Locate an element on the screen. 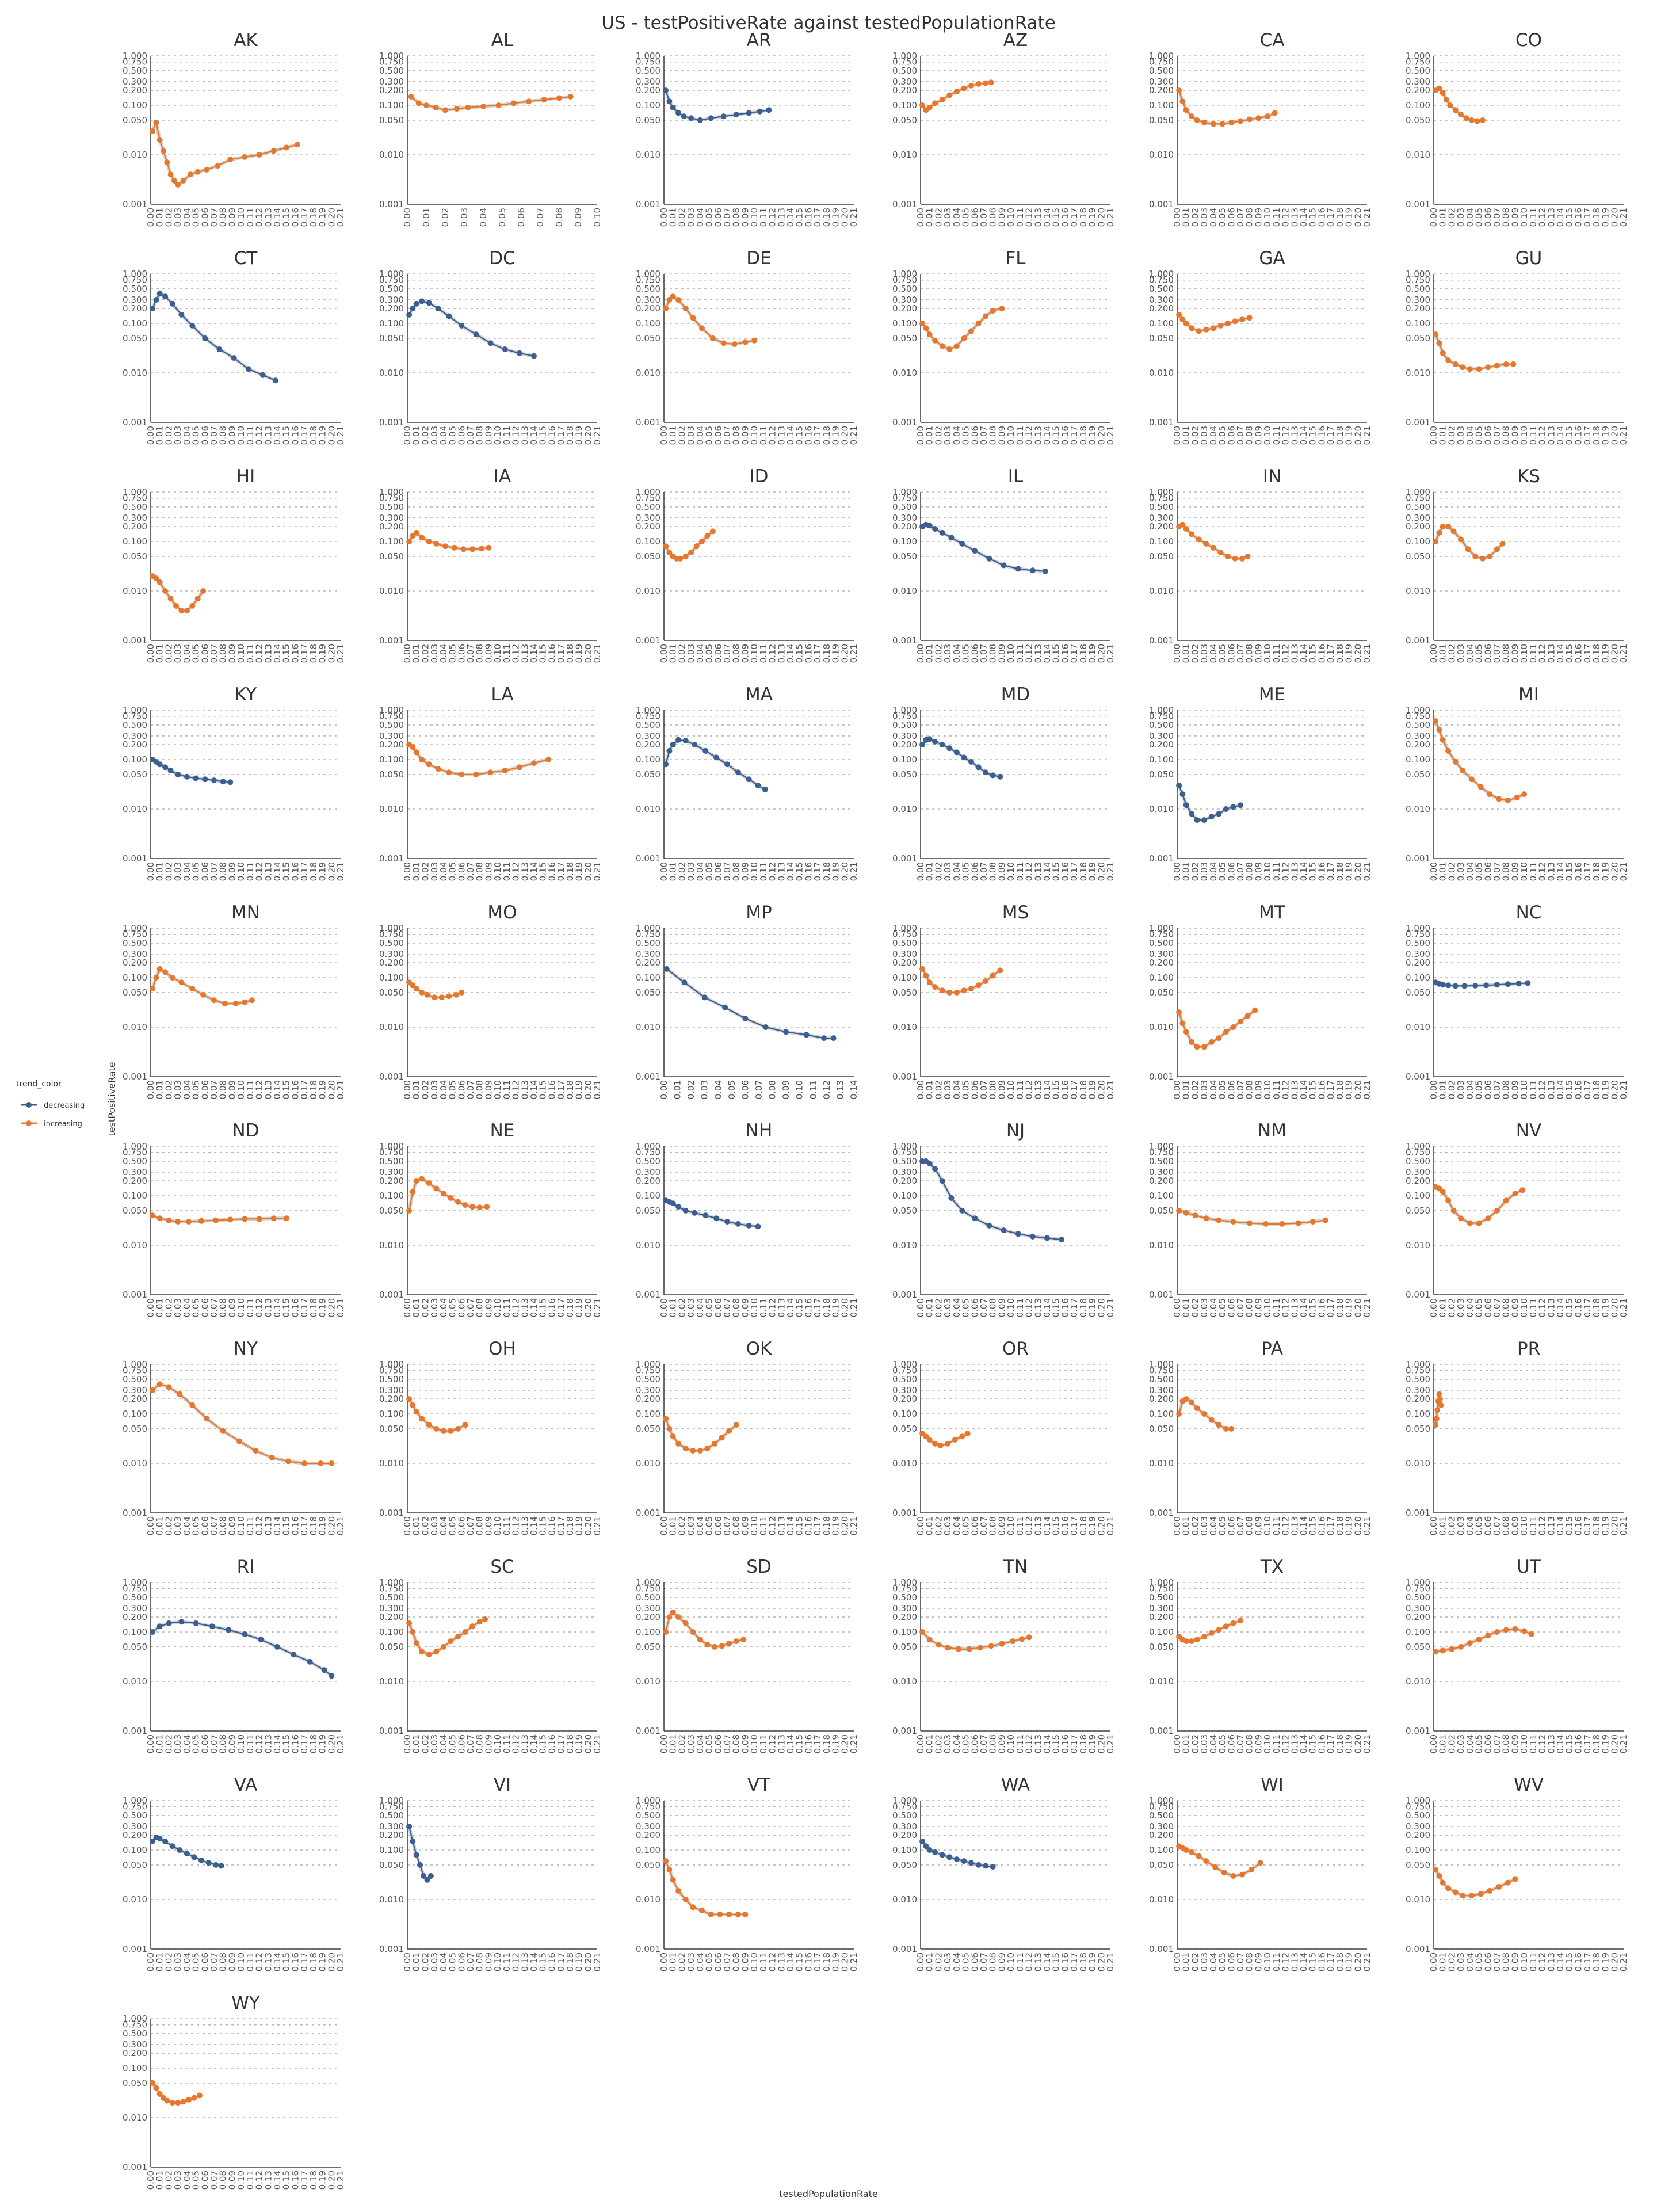 This screenshot has width=1657, height=2212. panel-title: NC is located at coordinates (1529, 913).